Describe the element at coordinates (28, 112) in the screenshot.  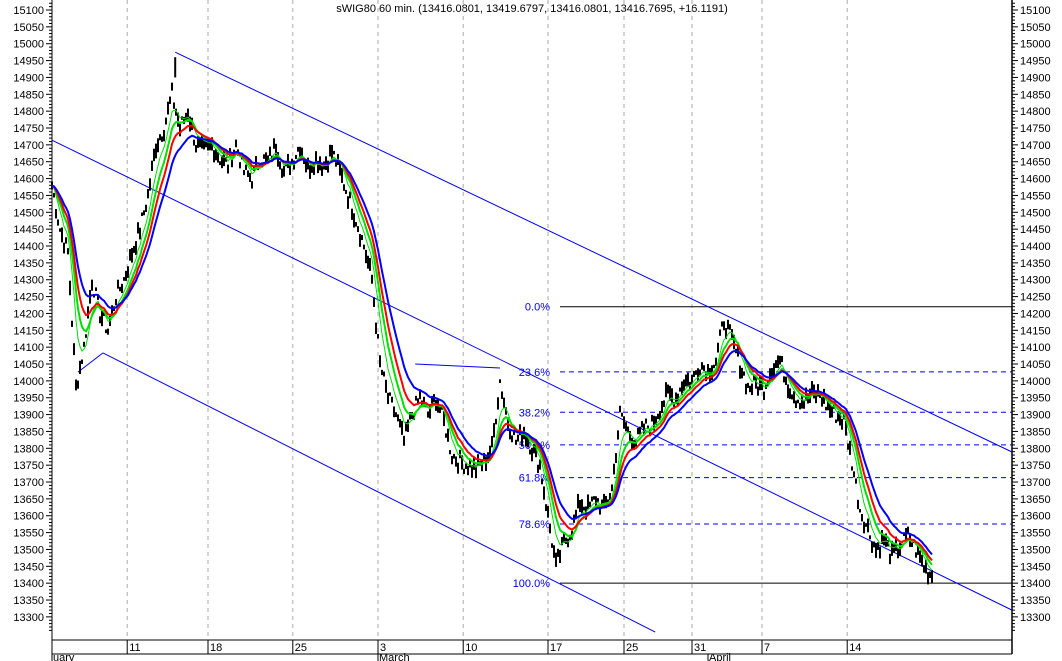
I see `y-tick-label-left: 14800` at that location.